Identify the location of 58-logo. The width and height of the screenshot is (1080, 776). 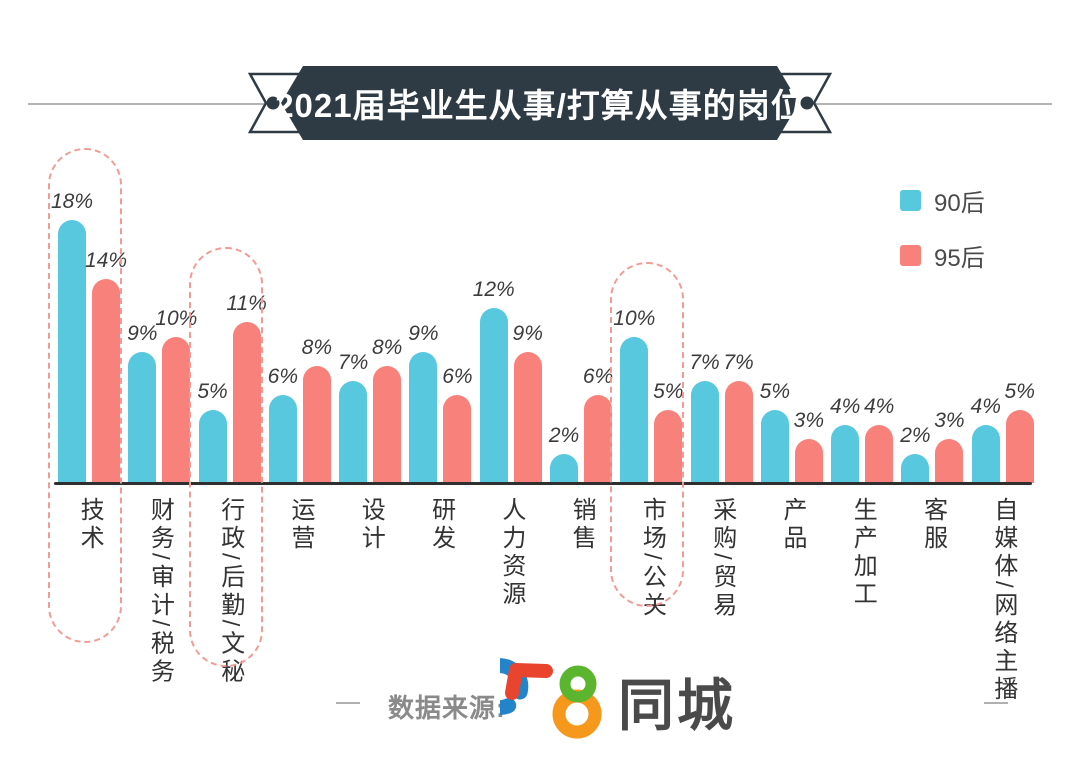
(551, 698).